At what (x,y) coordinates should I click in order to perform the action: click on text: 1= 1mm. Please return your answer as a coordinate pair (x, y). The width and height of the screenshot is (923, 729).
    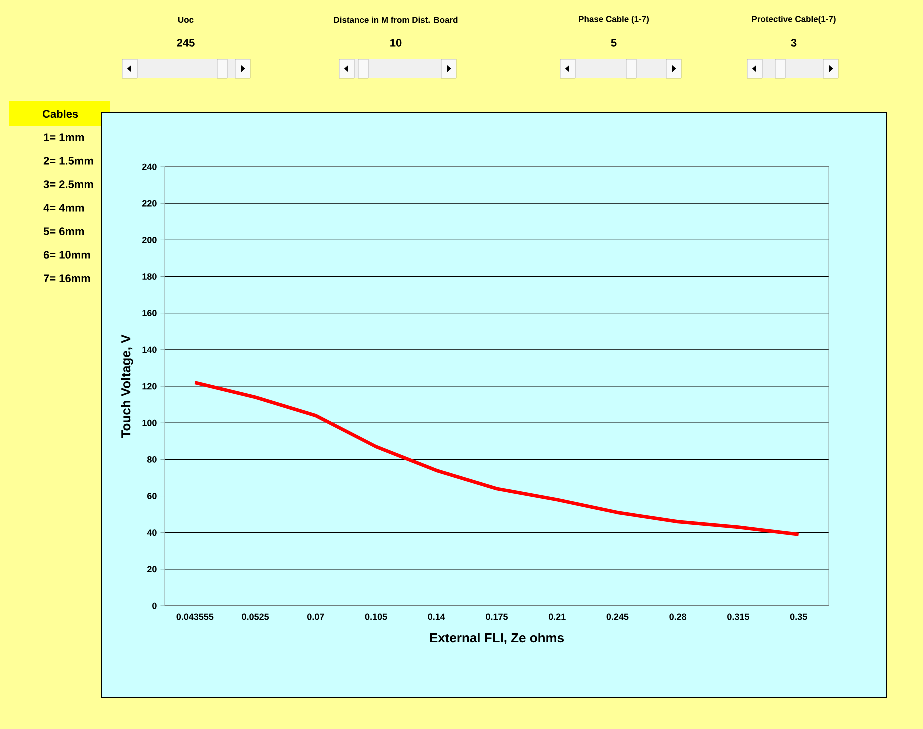
    Looking at the image, I should click on (64, 138).